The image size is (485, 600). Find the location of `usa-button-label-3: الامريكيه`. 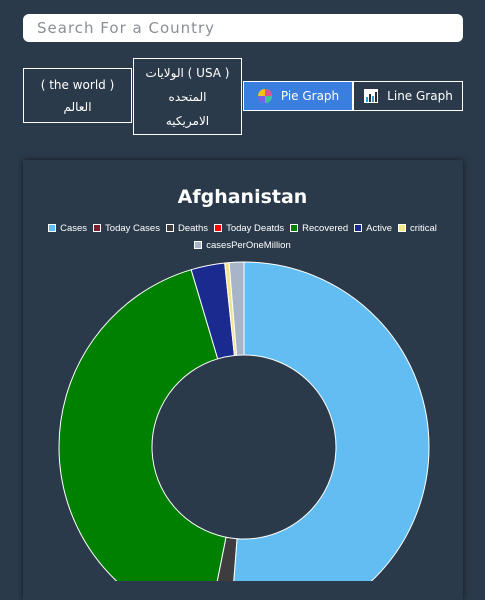

usa-button-label-3: الامريكيه is located at coordinates (187, 120).